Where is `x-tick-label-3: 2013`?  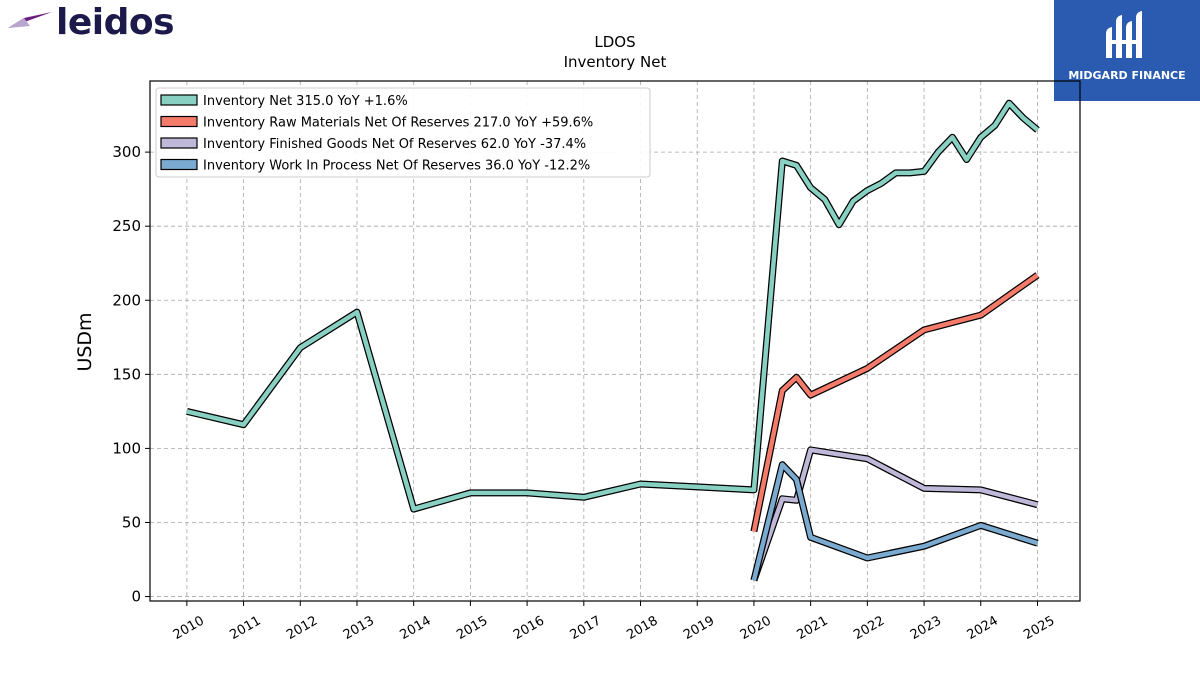
x-tick-label-3: 2013 is located at coordinates (359, 628).